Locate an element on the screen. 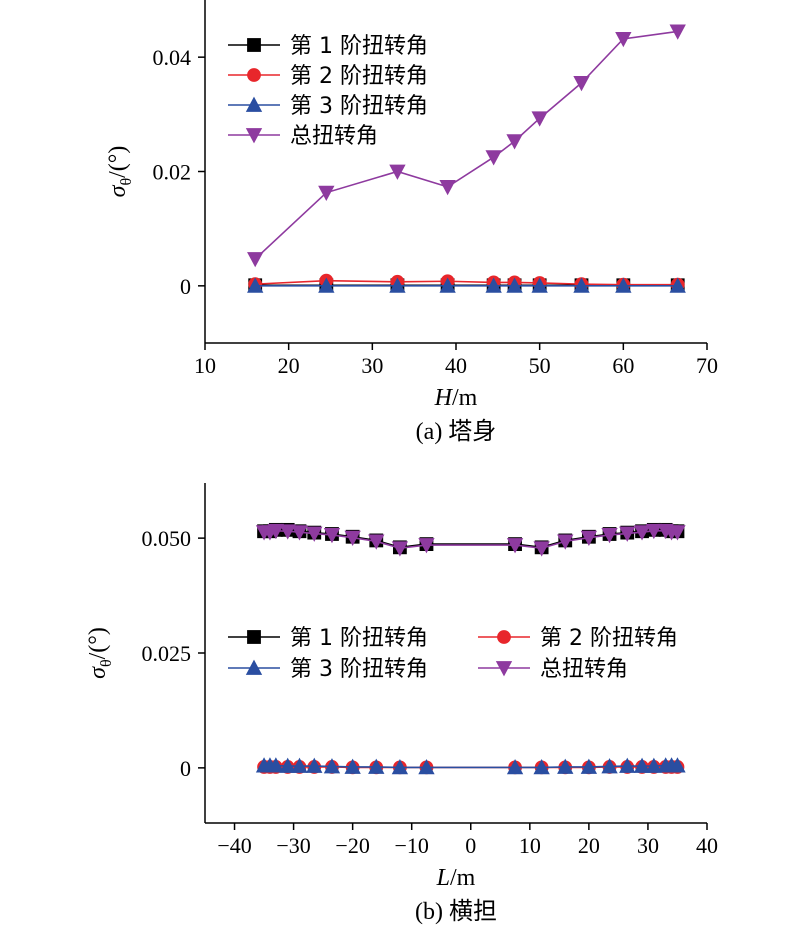 The height and width of the screenshot is (930, 800). x-axis-label-symbol: H is located at coordinates (444, 398).